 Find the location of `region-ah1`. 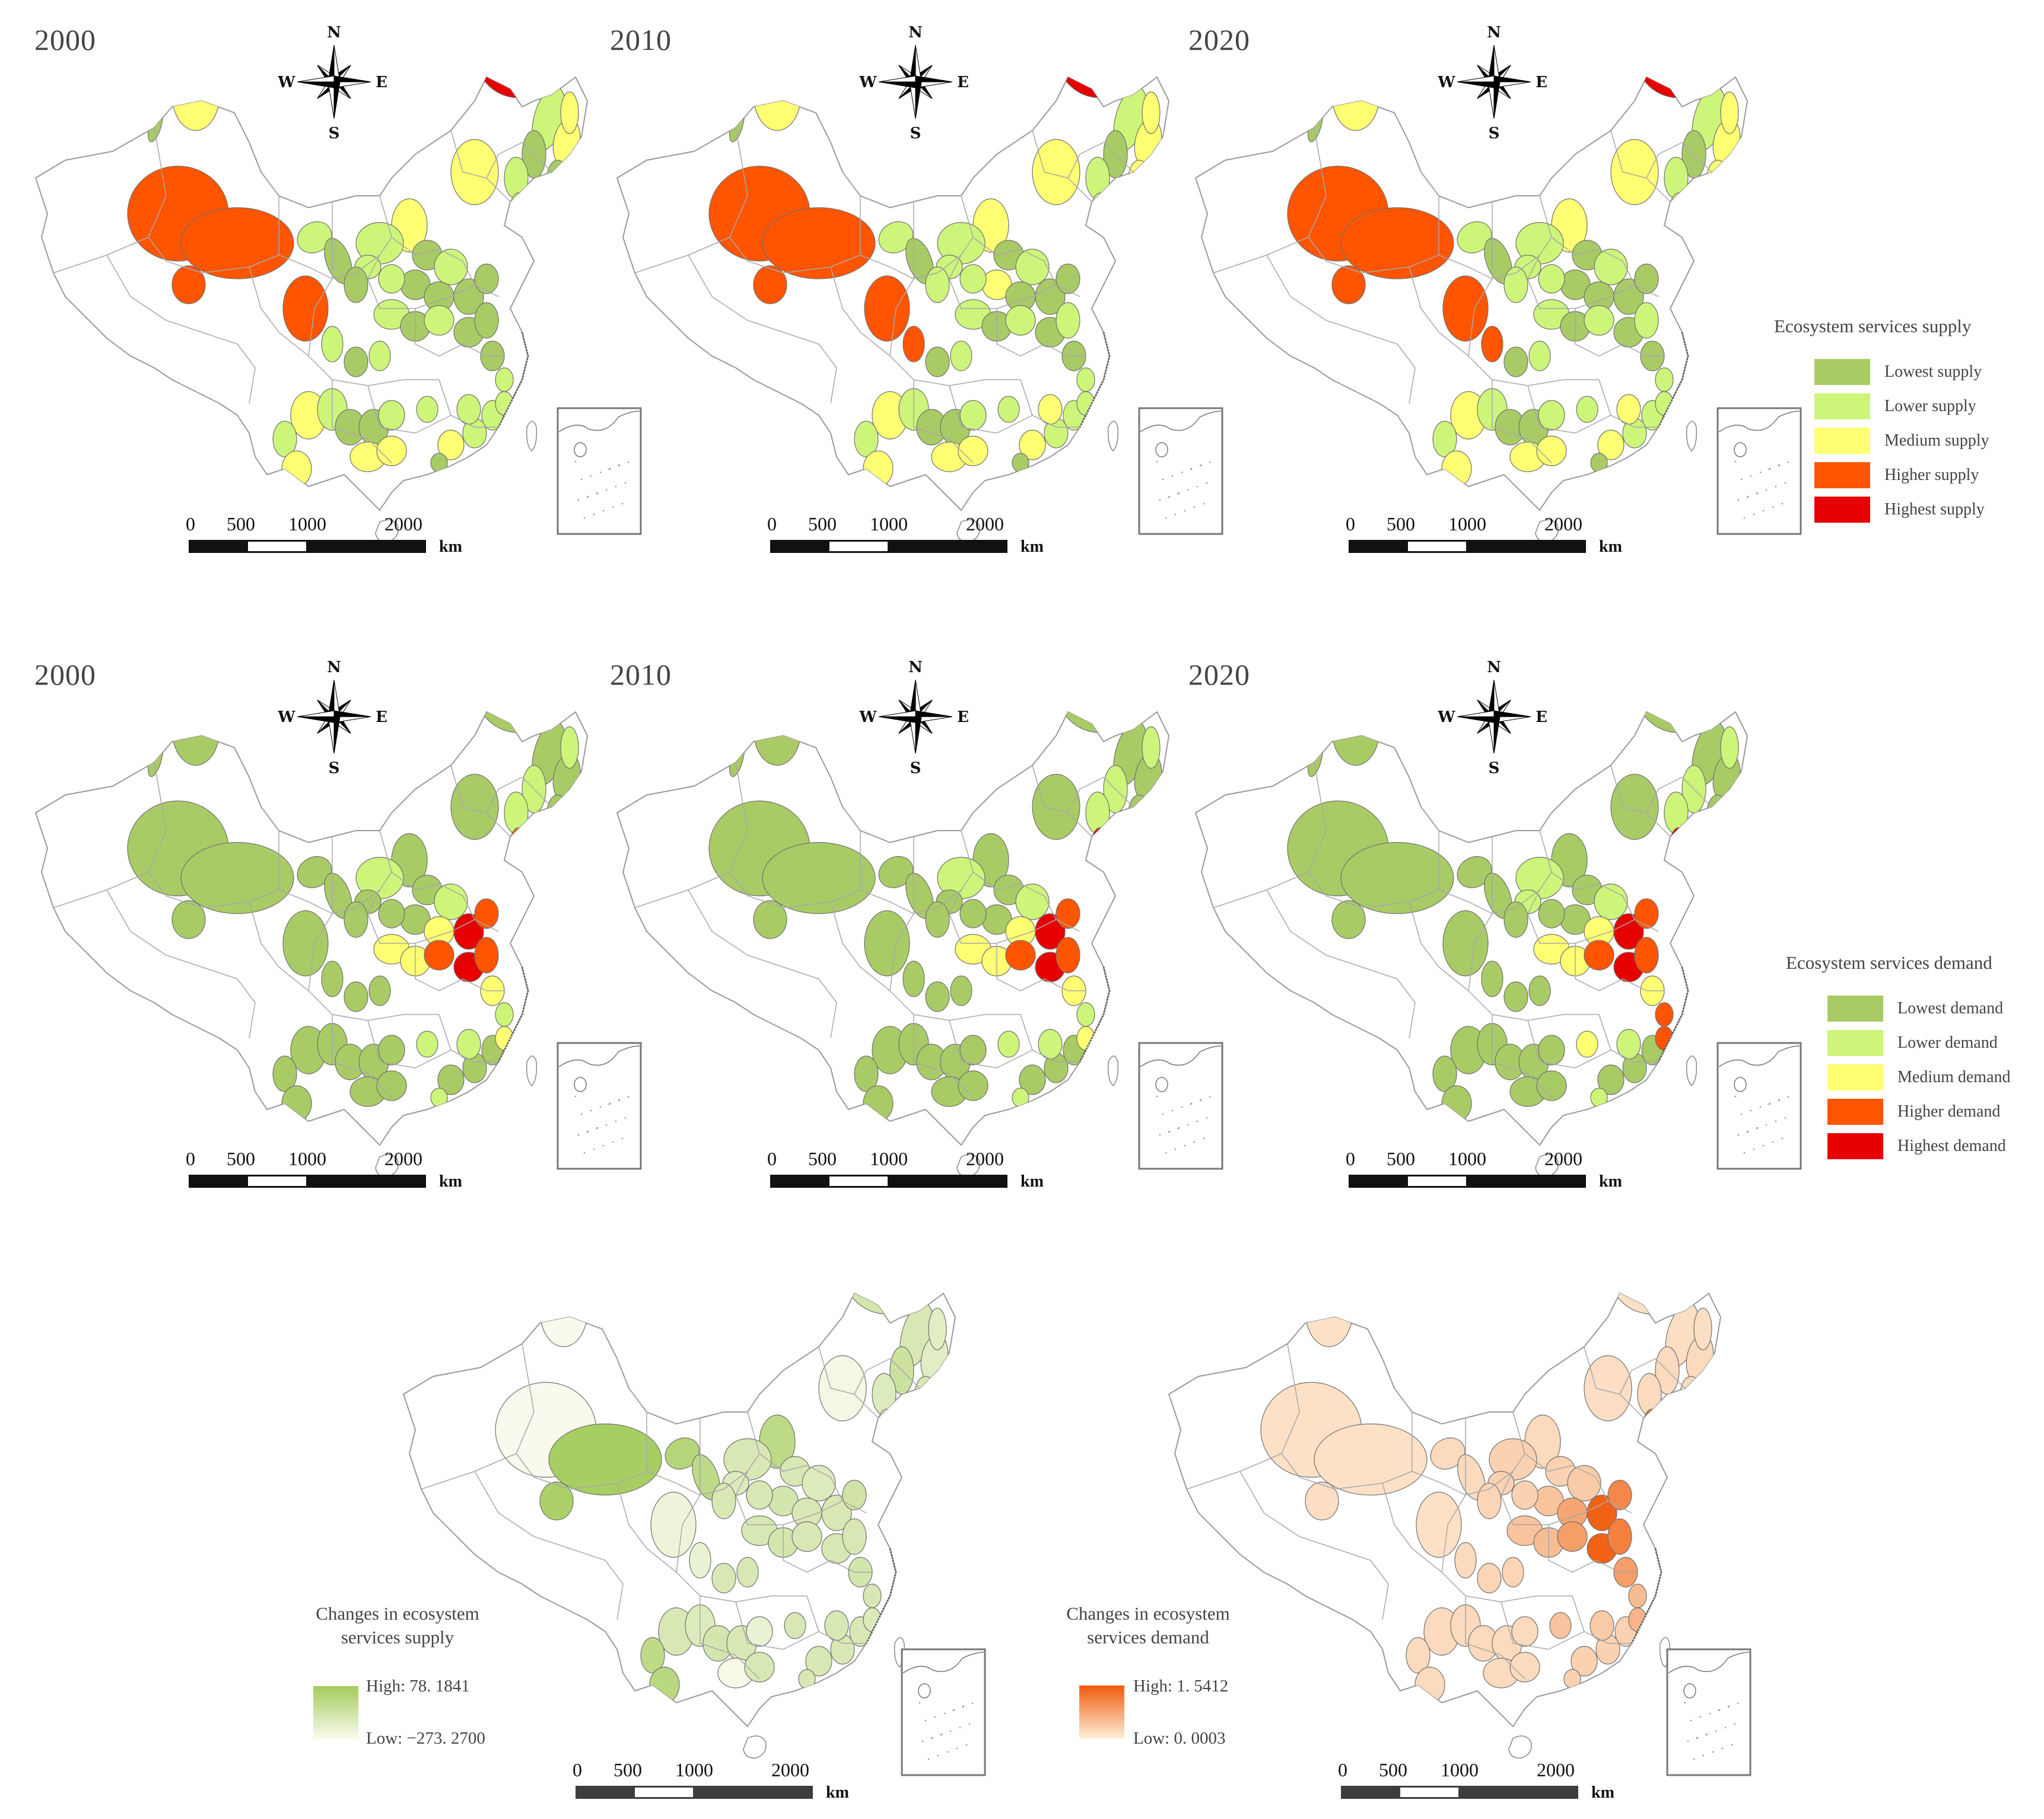

region-ah1 is located at coordinates (1664, 379).